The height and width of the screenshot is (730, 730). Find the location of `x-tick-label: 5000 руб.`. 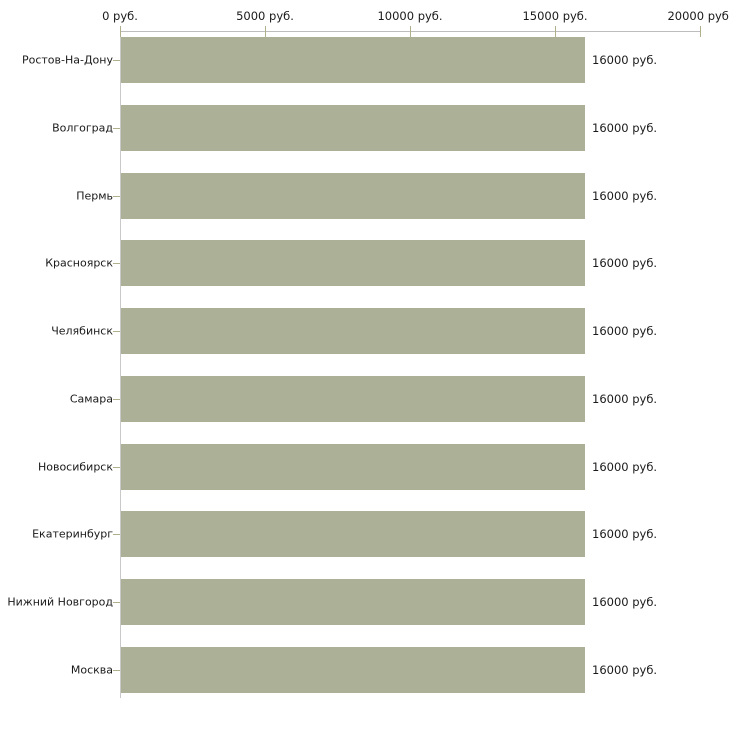

x-tick-label: 5000 руб. is located at coordinates (265, 16).